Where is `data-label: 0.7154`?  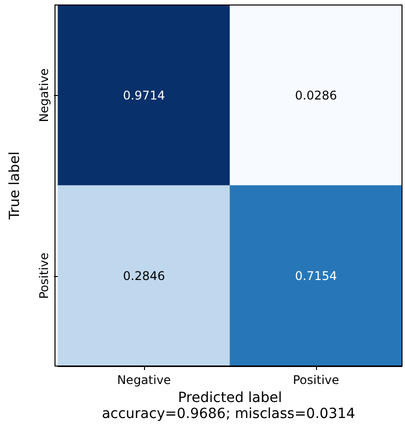
data-label: 0.7154 is located at coordinates (316, 275).